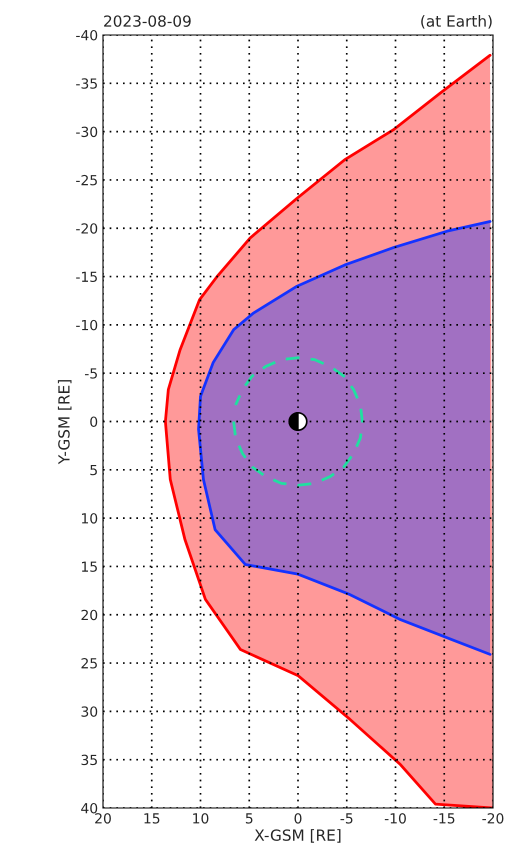 This screenshot has height=862, width=507. I want to click on line-series, so click(298, 421).